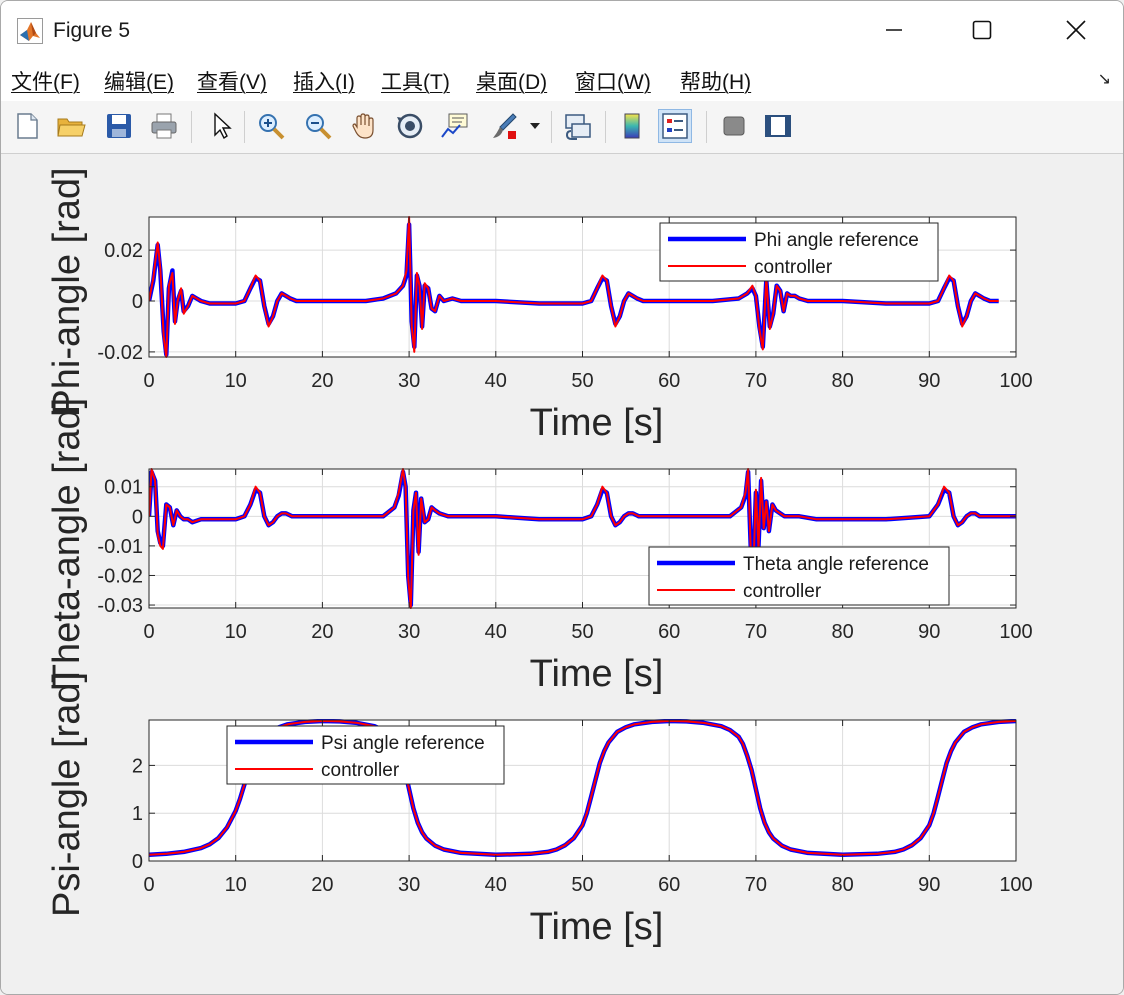  What do you see at coordinates (562, 30) in the screenshot?
I see `title-bar: Figure 5` at bounding box center [562, 30].